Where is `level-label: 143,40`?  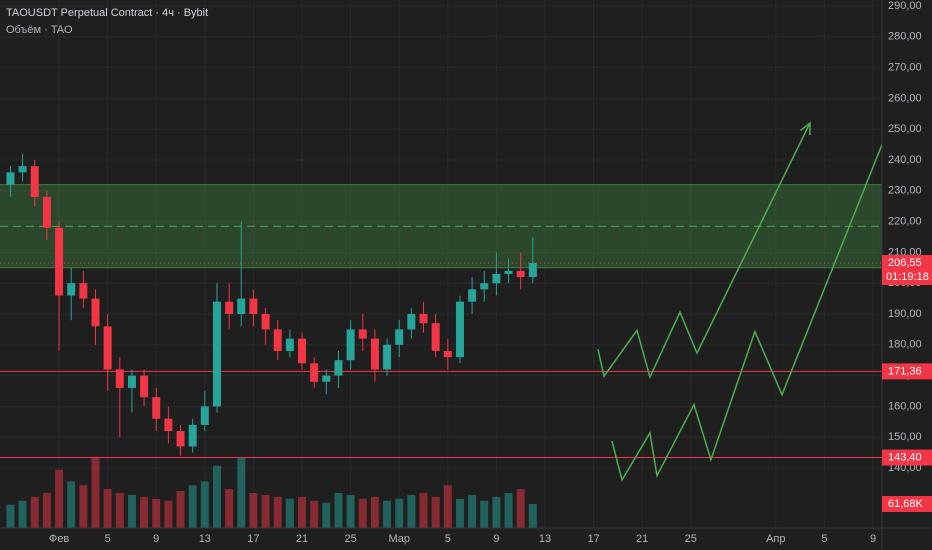 level-label: 143,40 is located at coordinates (905, 457).